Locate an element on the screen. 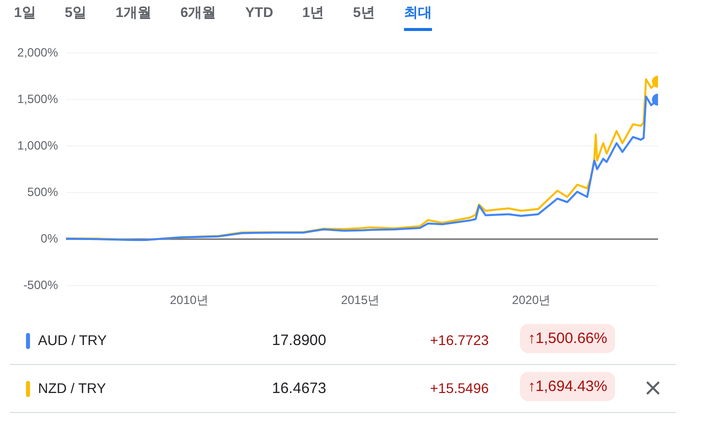  text: 6개월 is located at coordinates (198, 13).